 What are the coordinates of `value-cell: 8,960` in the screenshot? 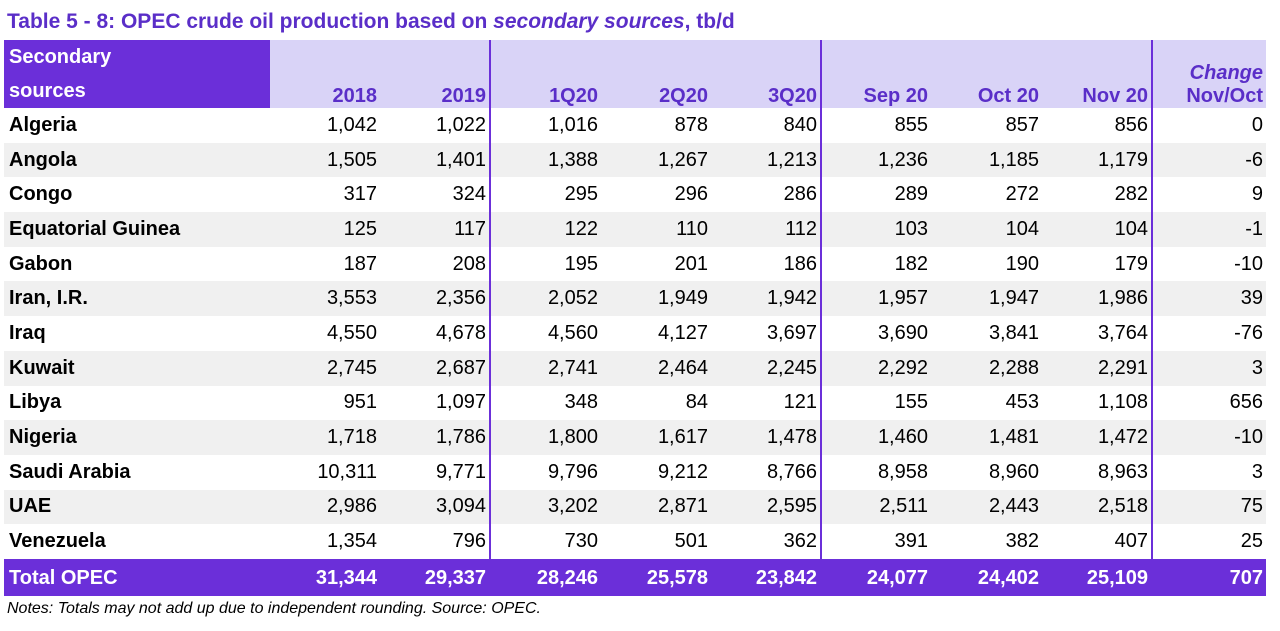 It's located at (986, 472).